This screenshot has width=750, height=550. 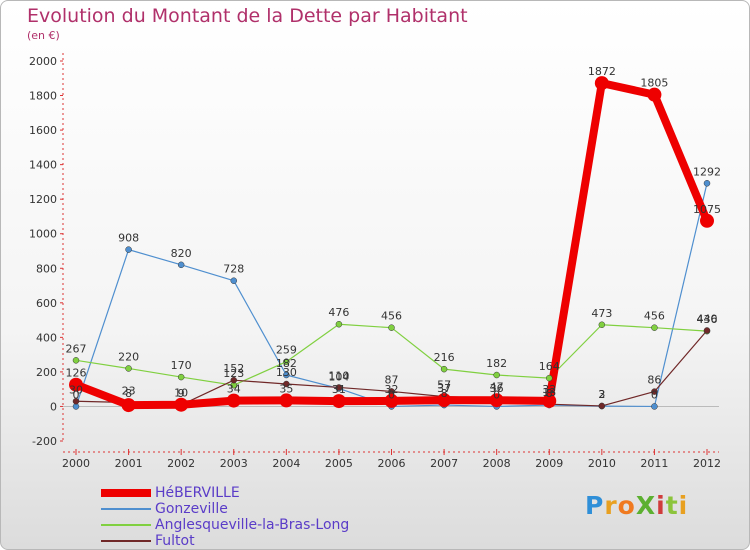 I want to click on data-label: 47, so click(x=497, y=386).